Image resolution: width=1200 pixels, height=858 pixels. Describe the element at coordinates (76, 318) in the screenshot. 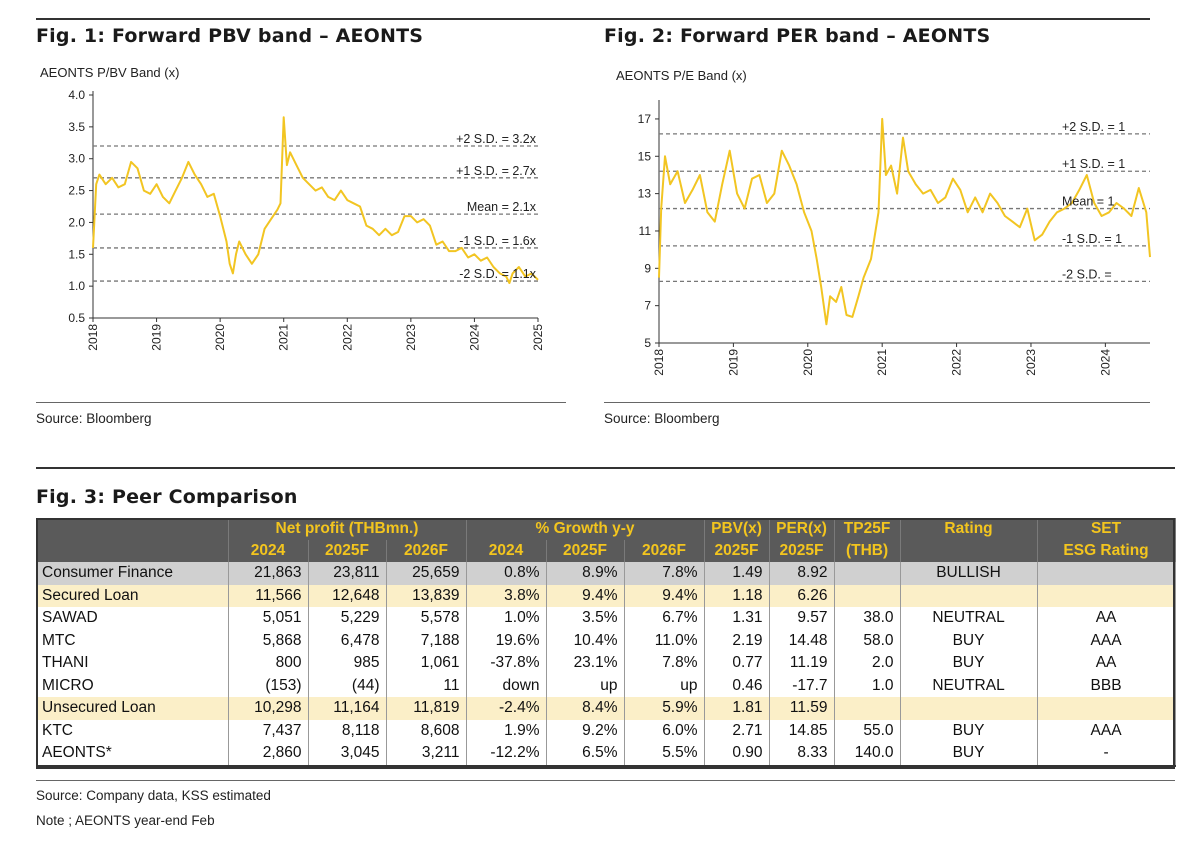

I see `y-tick-label: 0.5` at that location.